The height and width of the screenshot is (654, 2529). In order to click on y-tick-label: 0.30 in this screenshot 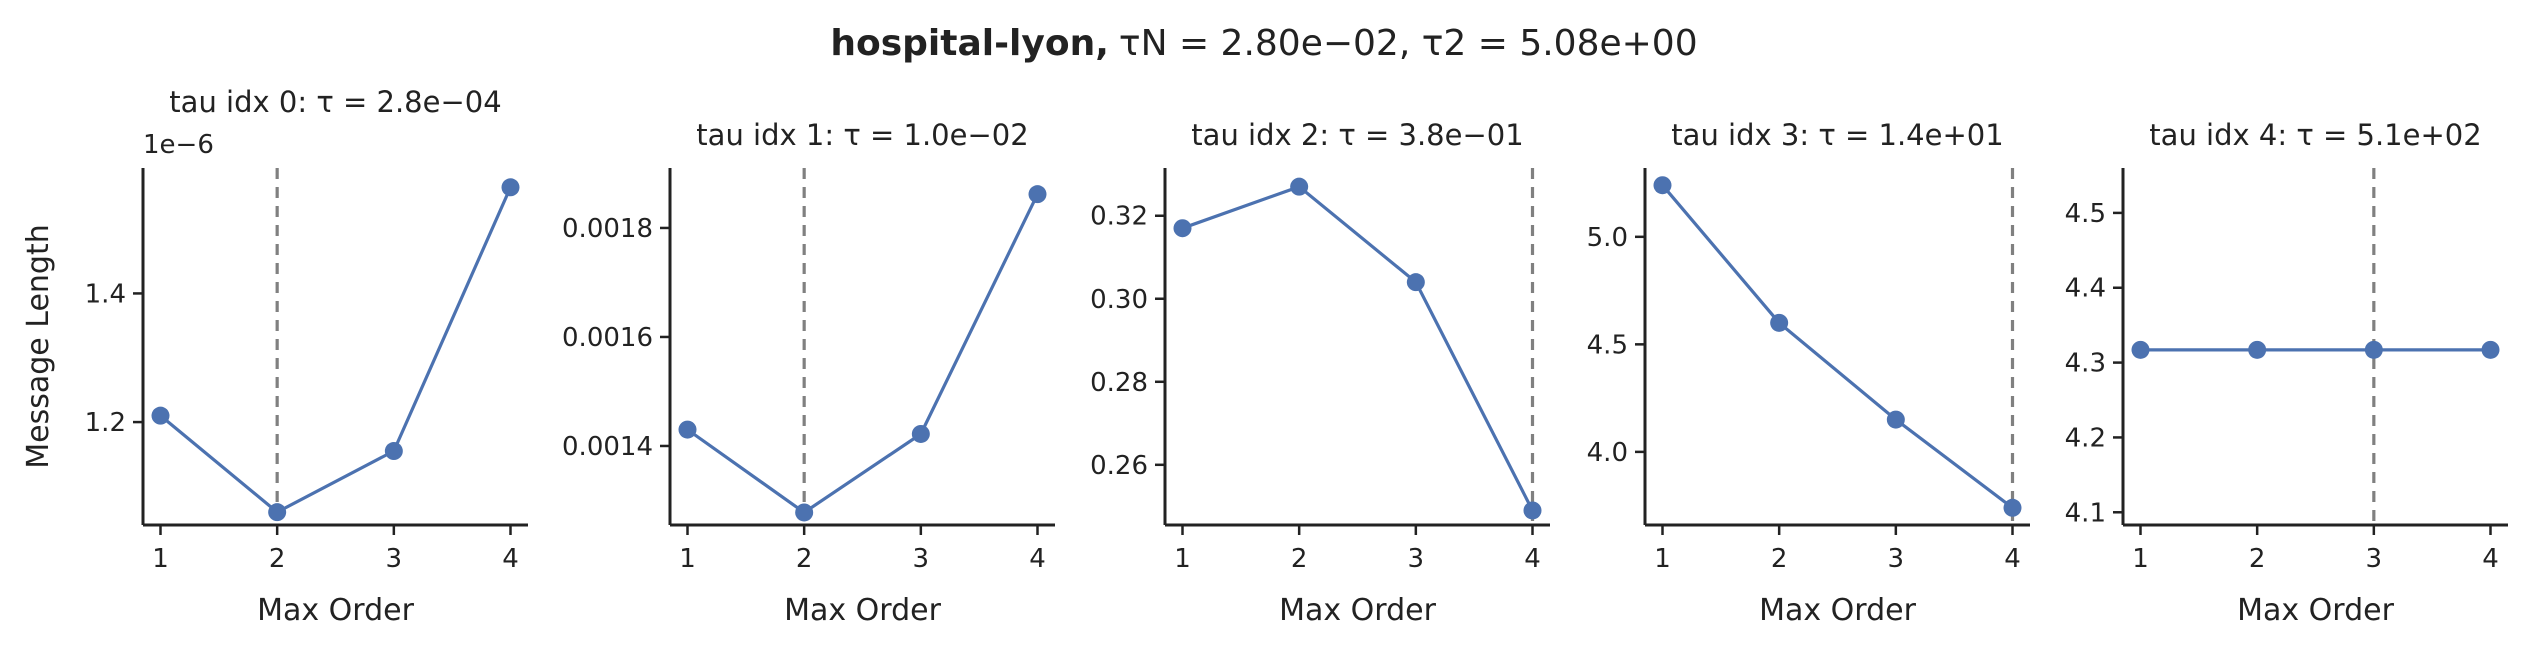, I will do `click(1119, 300)`.